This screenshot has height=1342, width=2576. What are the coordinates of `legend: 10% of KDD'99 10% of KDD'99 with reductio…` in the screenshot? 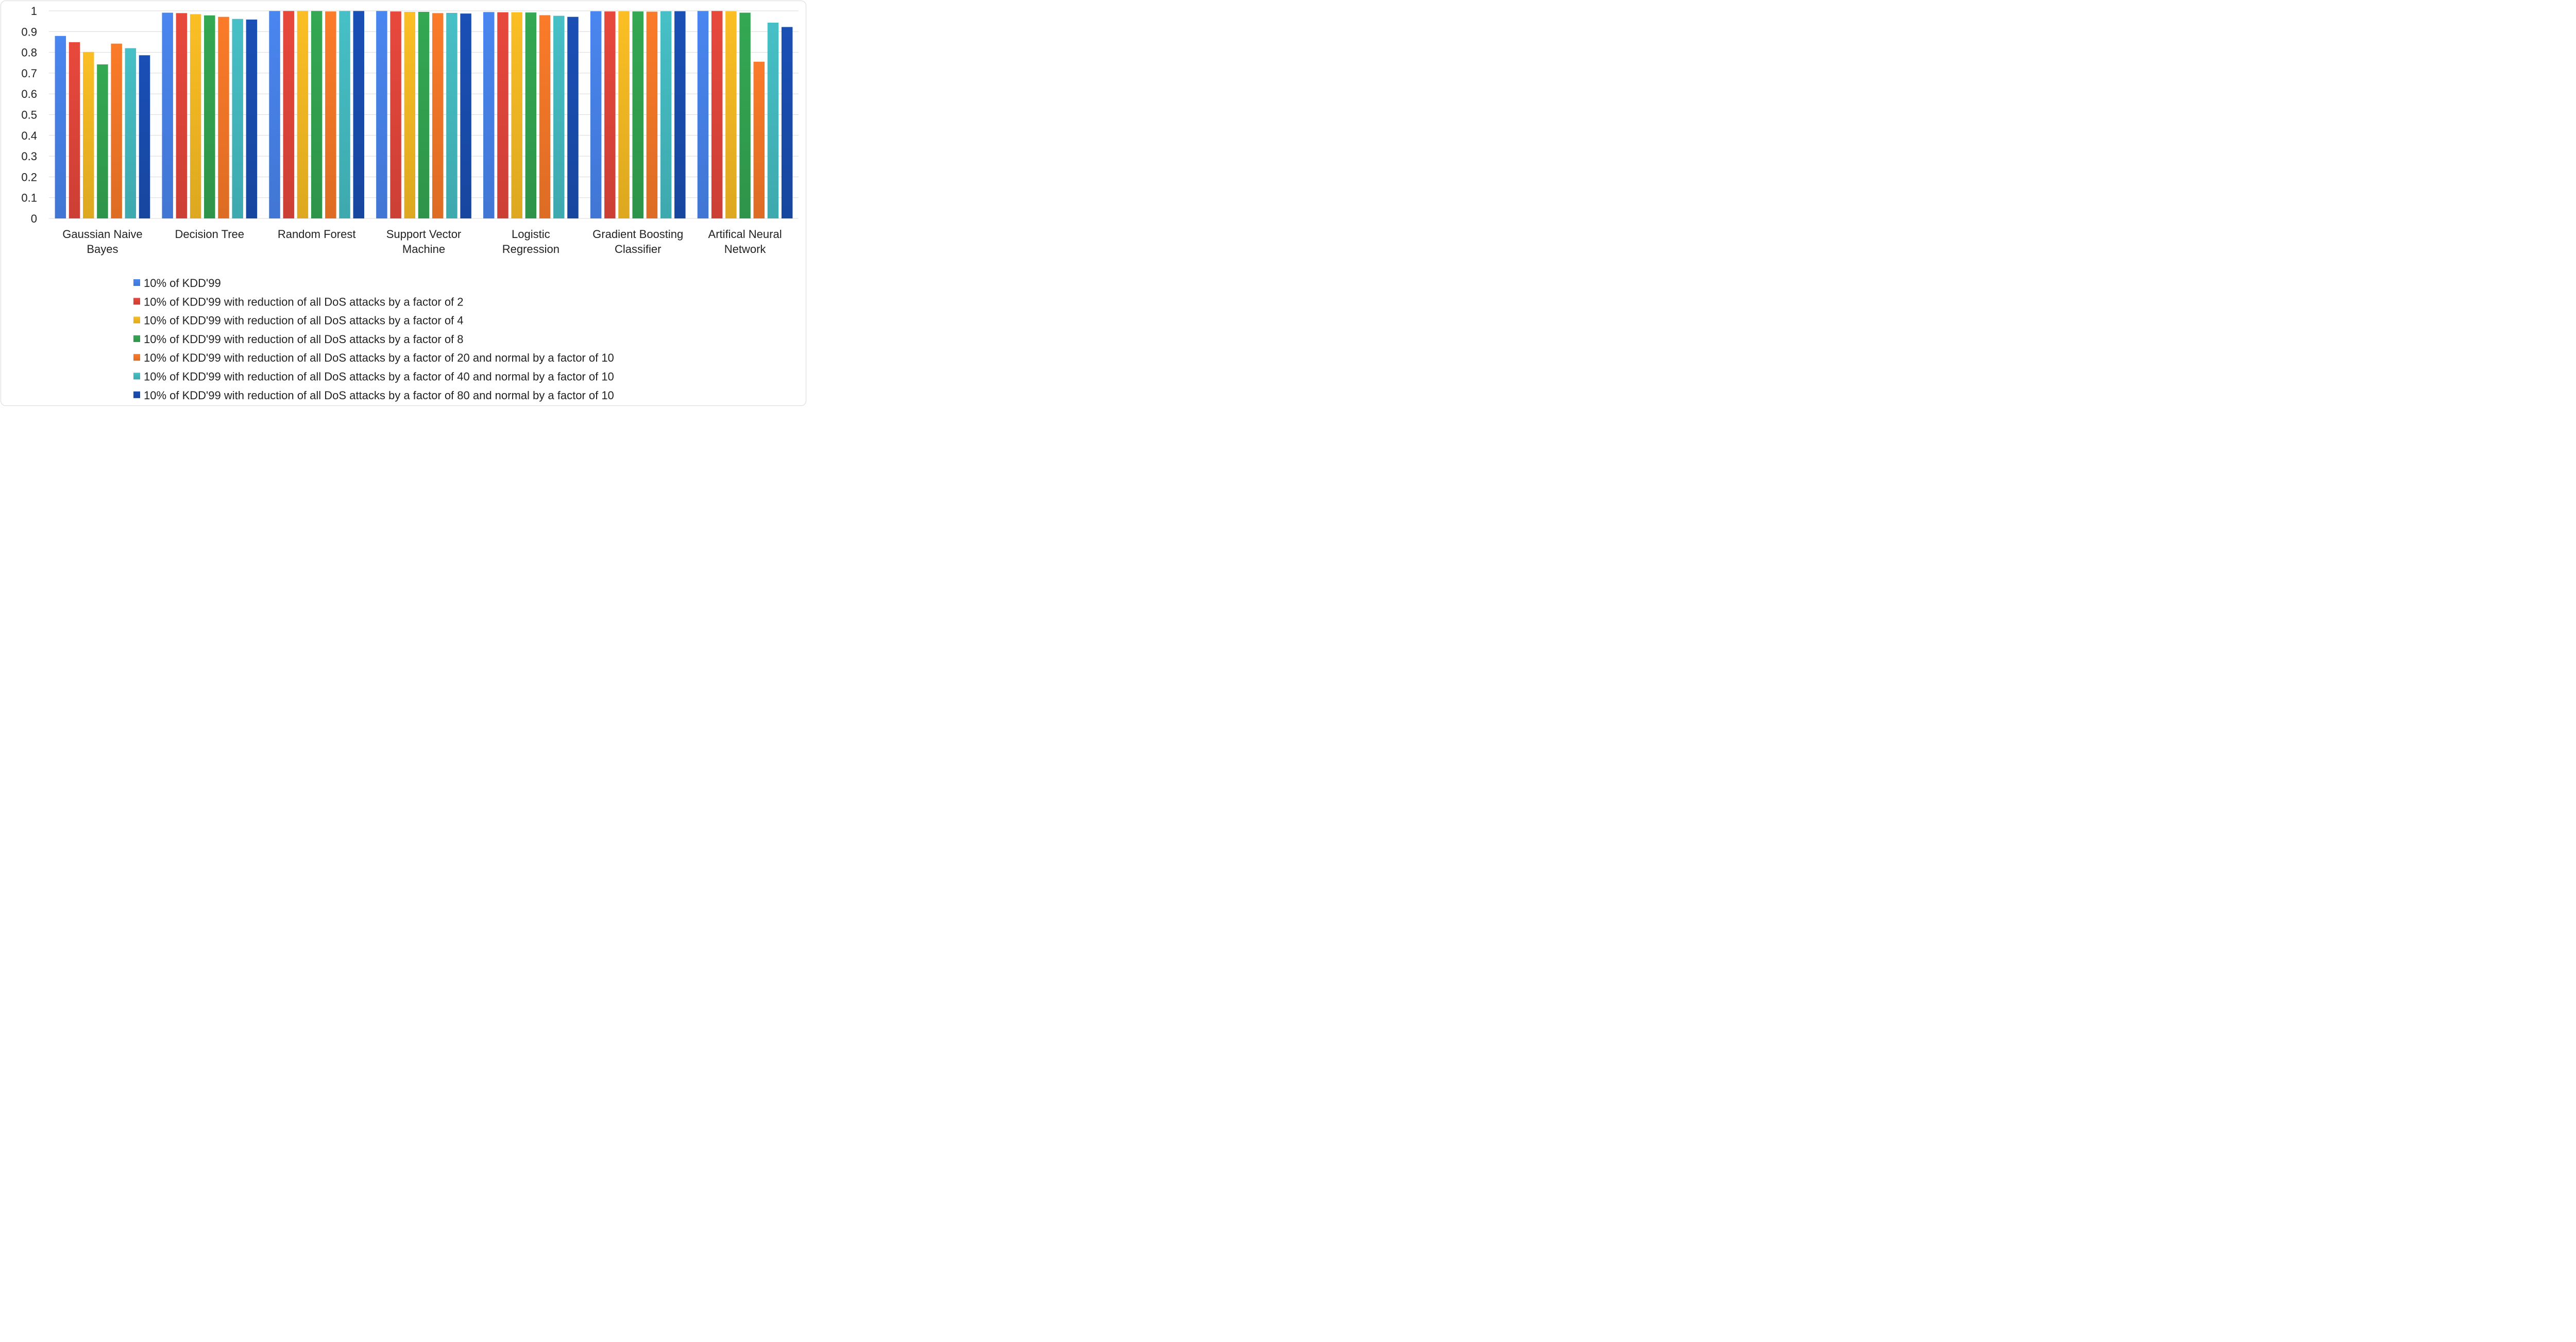 It's located at (373, 339).